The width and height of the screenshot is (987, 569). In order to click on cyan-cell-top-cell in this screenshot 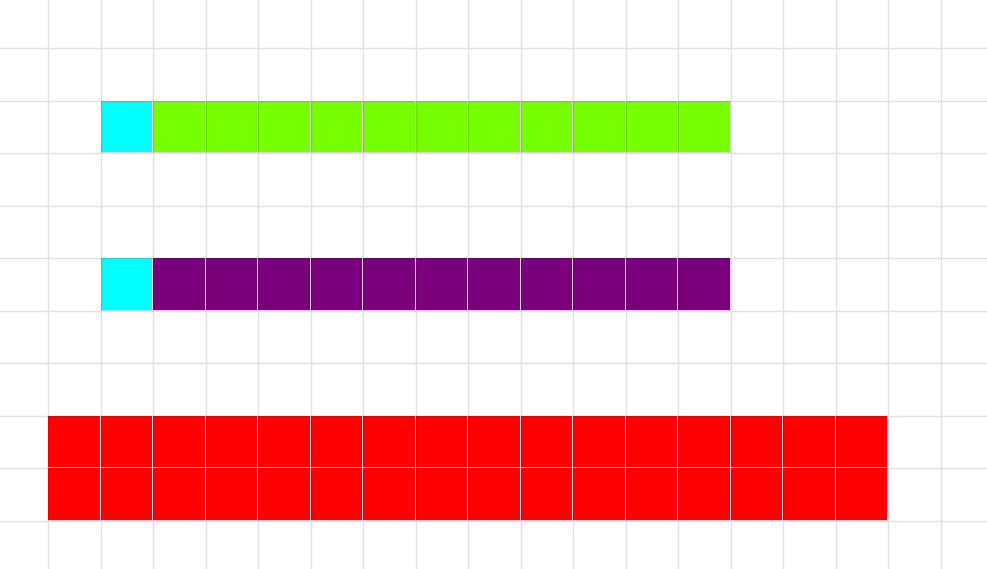, I will do `click(126, 126)`.